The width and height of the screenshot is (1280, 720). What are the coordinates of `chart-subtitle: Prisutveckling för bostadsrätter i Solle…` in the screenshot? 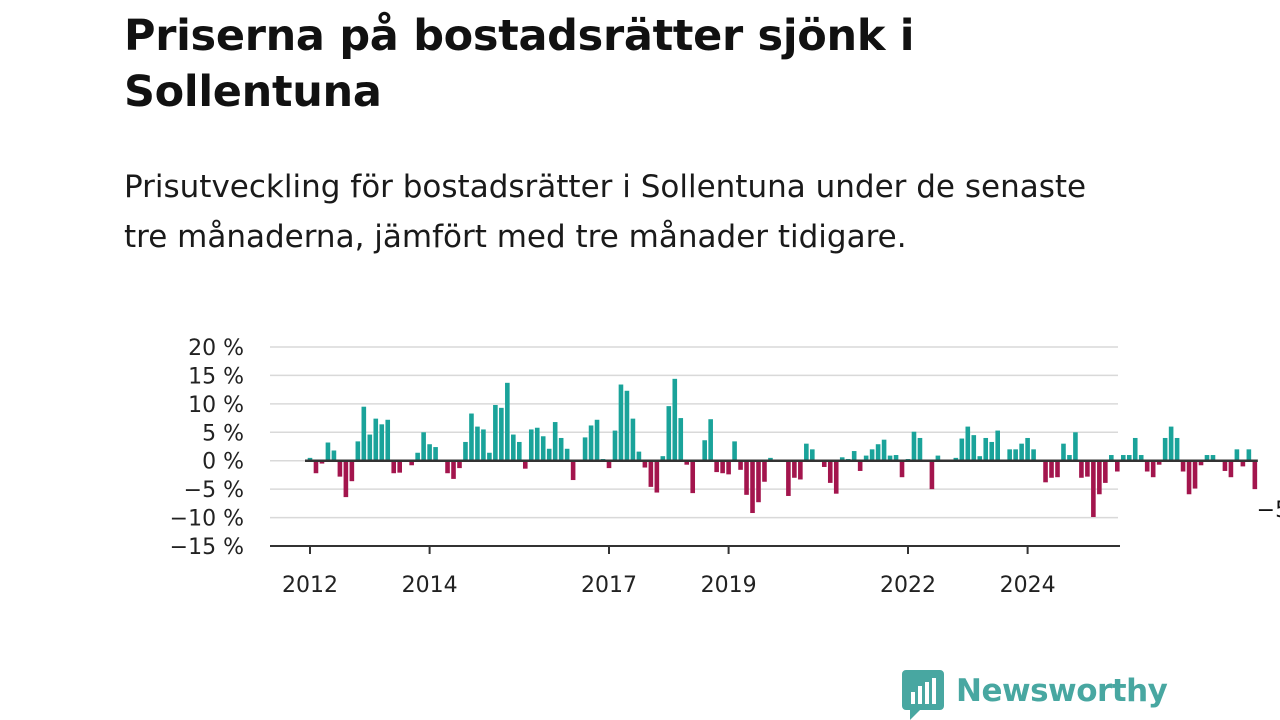 It's located at (605, 212).